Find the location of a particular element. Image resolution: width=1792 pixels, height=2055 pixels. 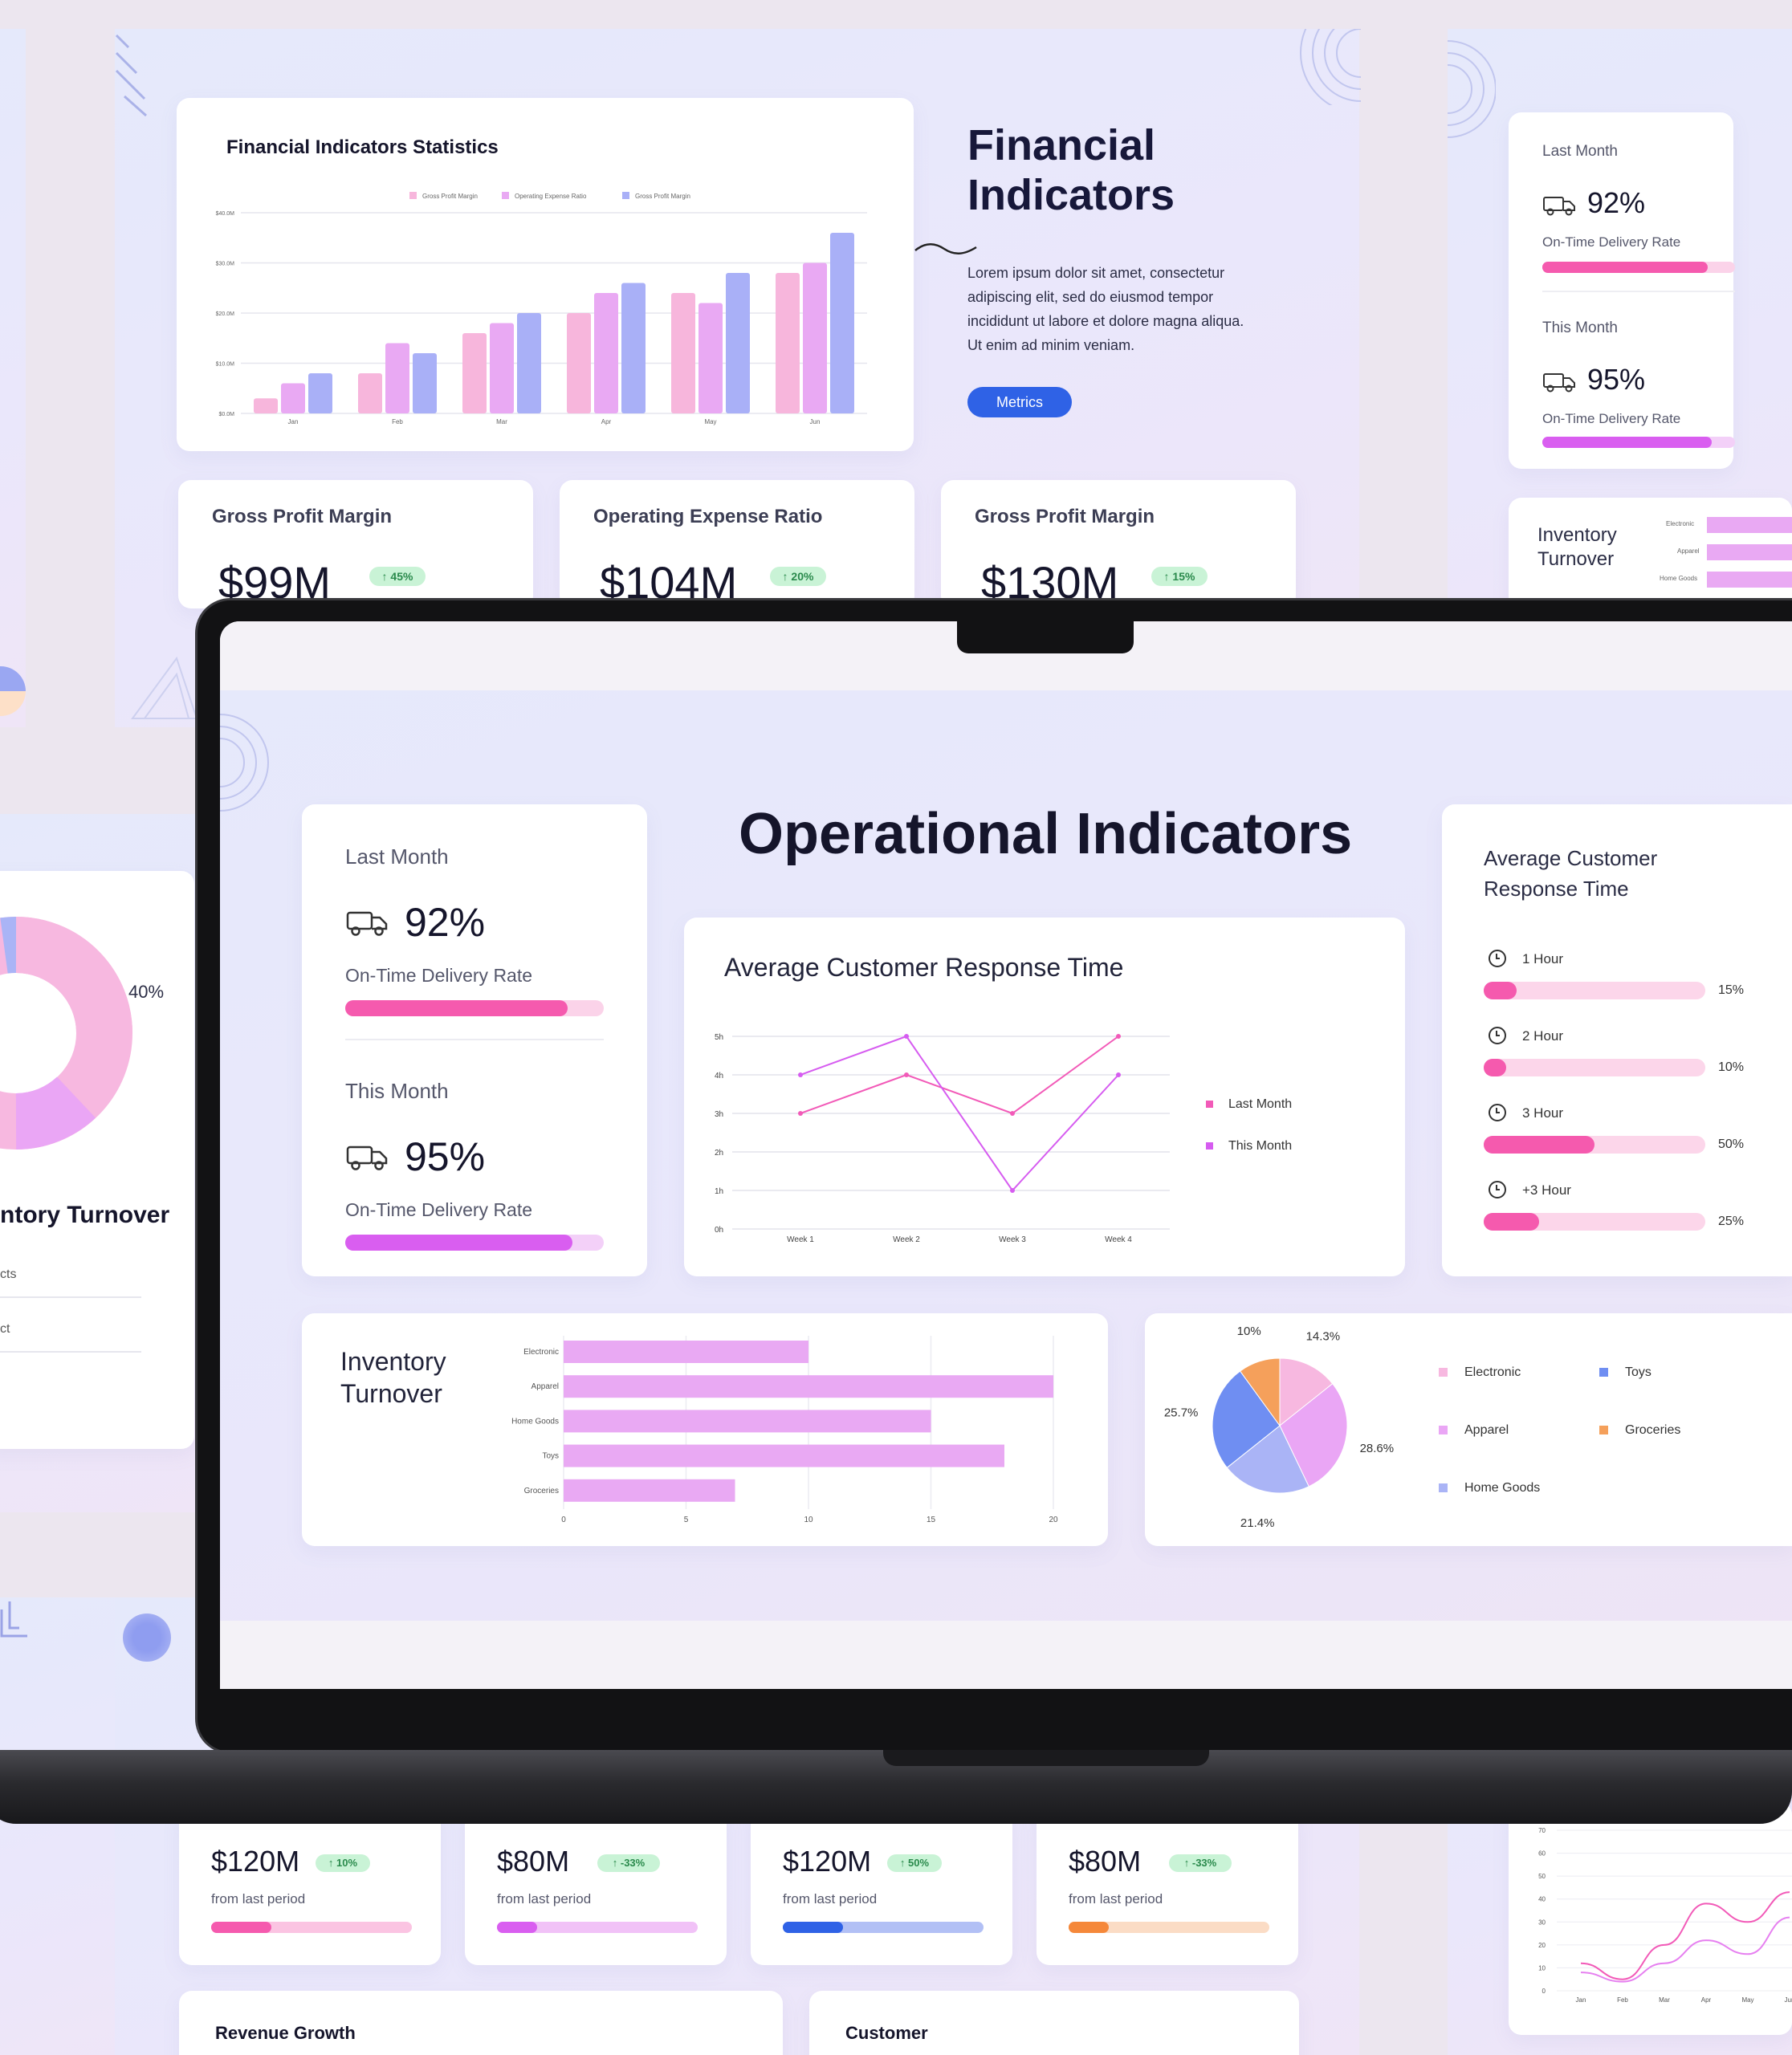

financial-heading-line2: Indicators is located at coordinates (1071, 195).